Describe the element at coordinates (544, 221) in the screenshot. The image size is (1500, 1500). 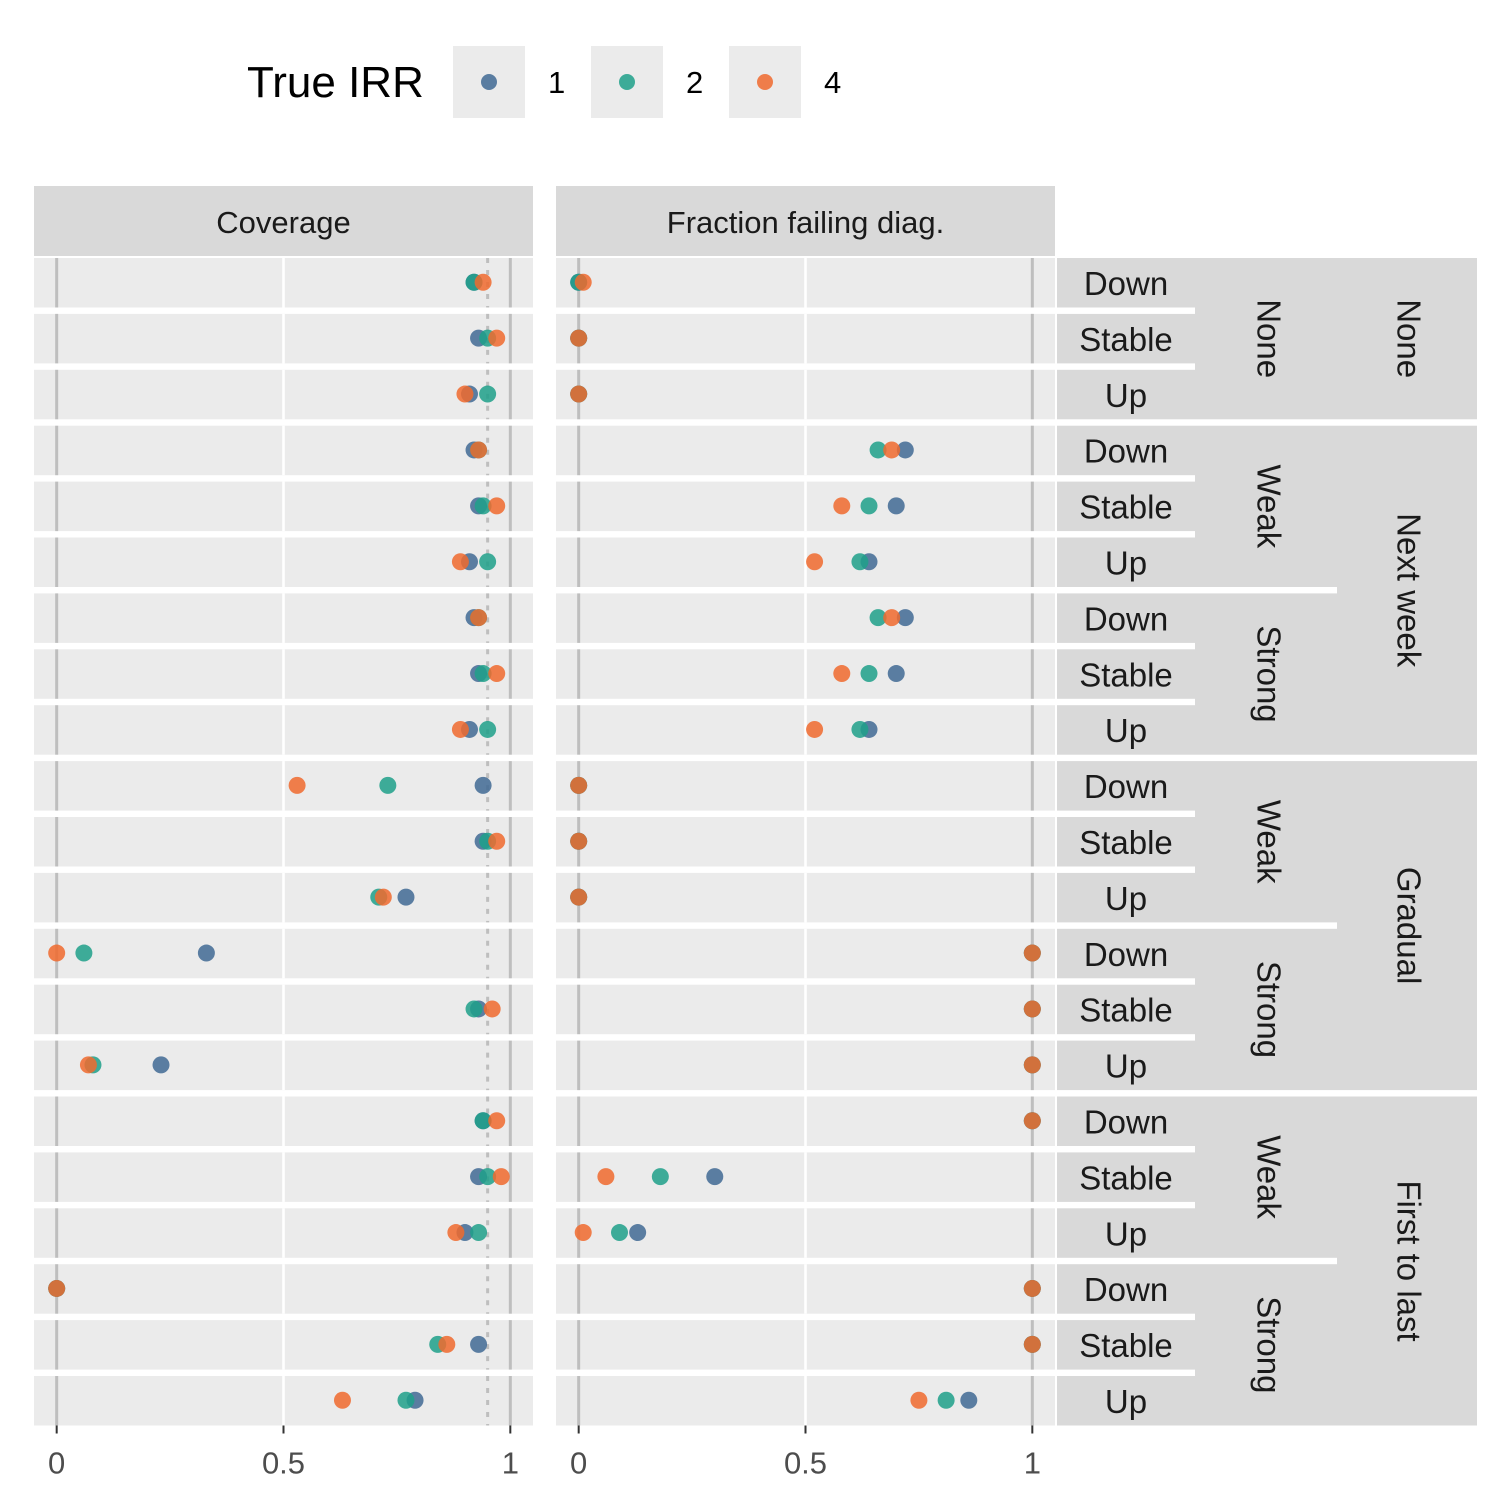
I see `panel-strips: Coverage Fraction failing diag.` at that location.